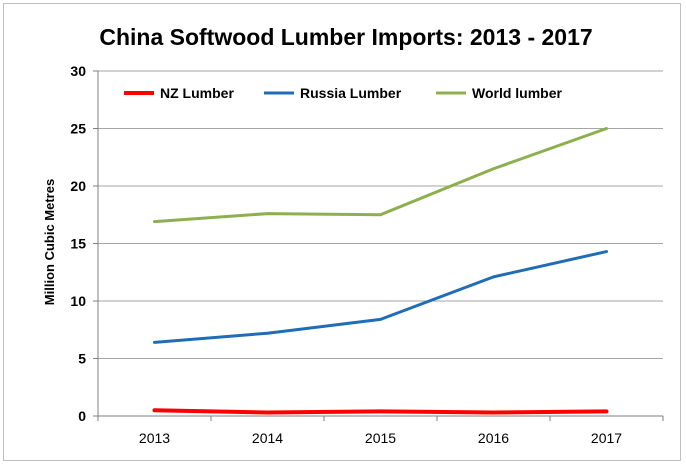 This screenshot has width=686, height=464. Describe the element at coordinates (49, 242) in the screenshot. I see `y-axis-label: Million Cubic Metres` at that location.